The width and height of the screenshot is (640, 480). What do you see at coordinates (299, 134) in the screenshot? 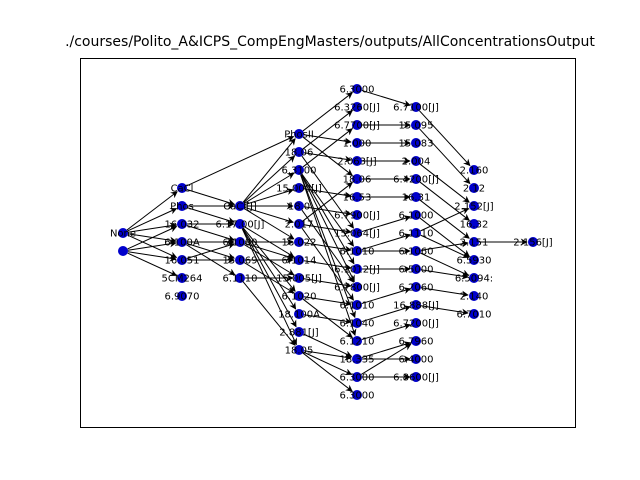
I see `node-e1` at bounding box center [299, 134].